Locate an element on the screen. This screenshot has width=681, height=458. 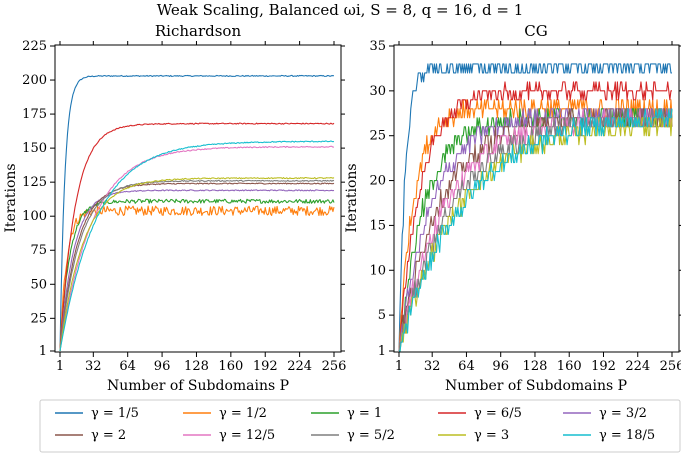
legend-label: γ = 12/5 is located at coordinates (247, 435).